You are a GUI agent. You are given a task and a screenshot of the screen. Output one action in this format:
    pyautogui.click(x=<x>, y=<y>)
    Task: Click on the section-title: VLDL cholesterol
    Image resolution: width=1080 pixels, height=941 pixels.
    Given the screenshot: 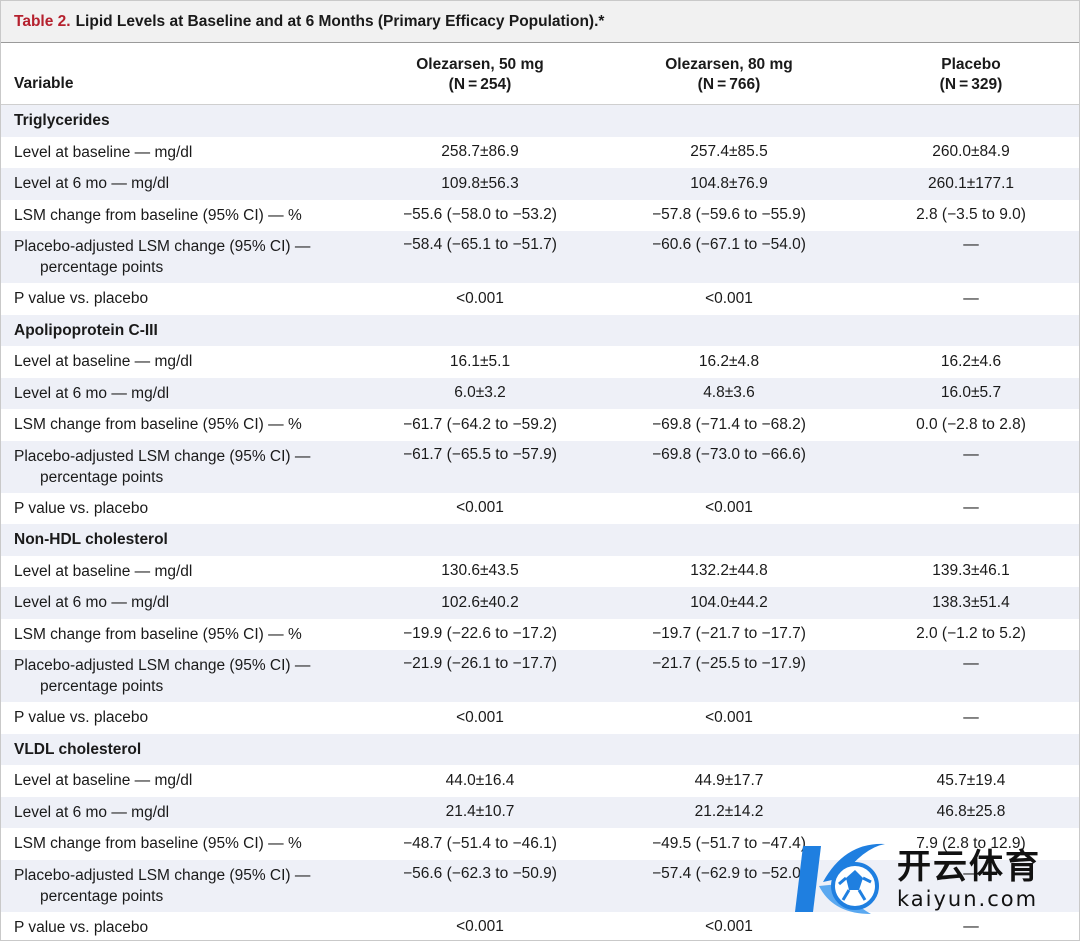 What is the action you would take?
    pyautogui.click(x=78, y=749)
    